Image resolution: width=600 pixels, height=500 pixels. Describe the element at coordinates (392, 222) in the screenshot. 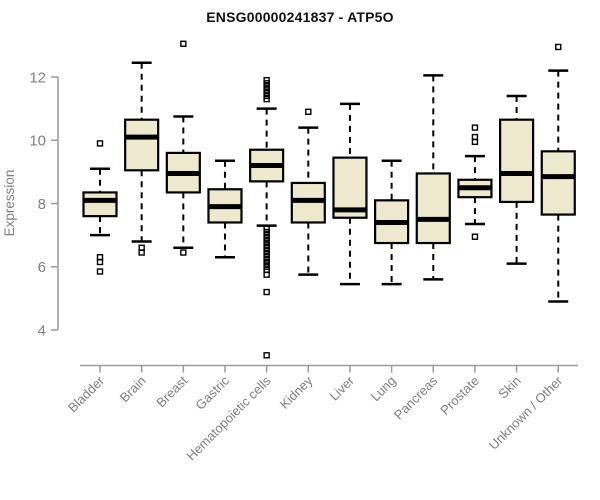

I see `boxplot-lung` at that location.